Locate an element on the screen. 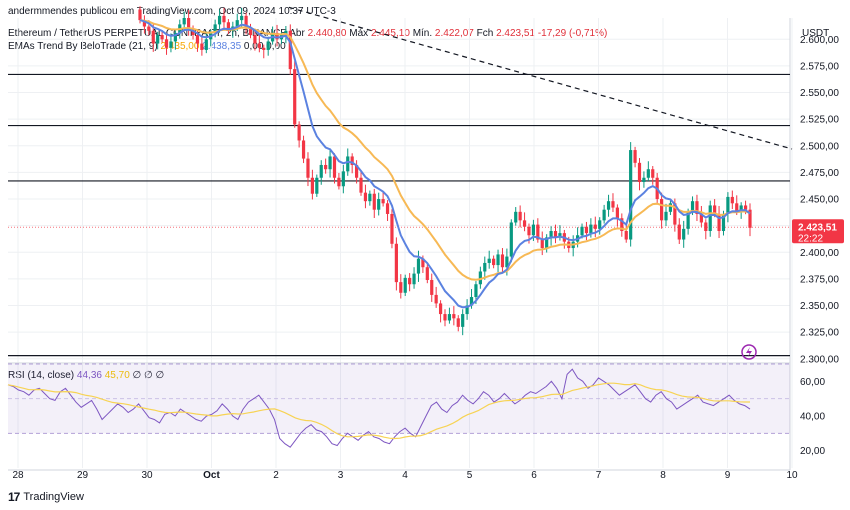 The width and height of the screenshot is (850, 510). time-tick-label: 29 is located at coordinates (83, 475).